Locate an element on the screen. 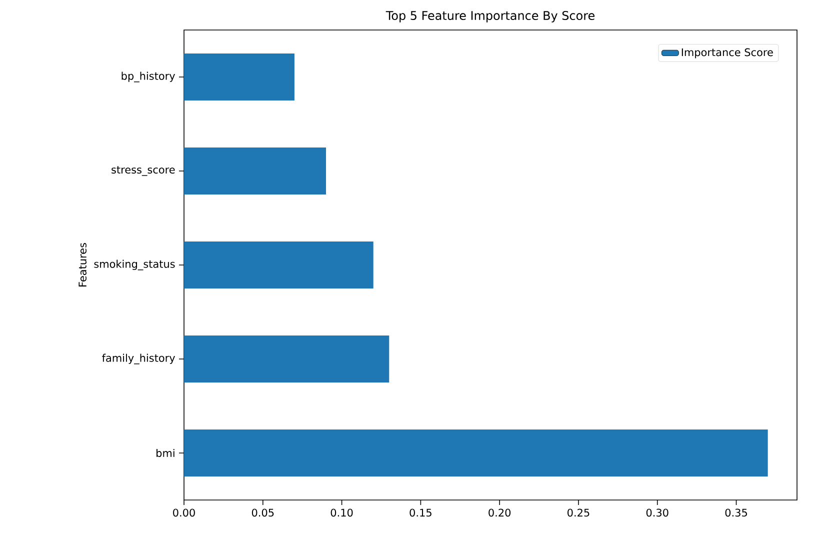 This screenshot has width=815, height=540. x-tick-label: 0.30 is located at coordinates (657, 512).